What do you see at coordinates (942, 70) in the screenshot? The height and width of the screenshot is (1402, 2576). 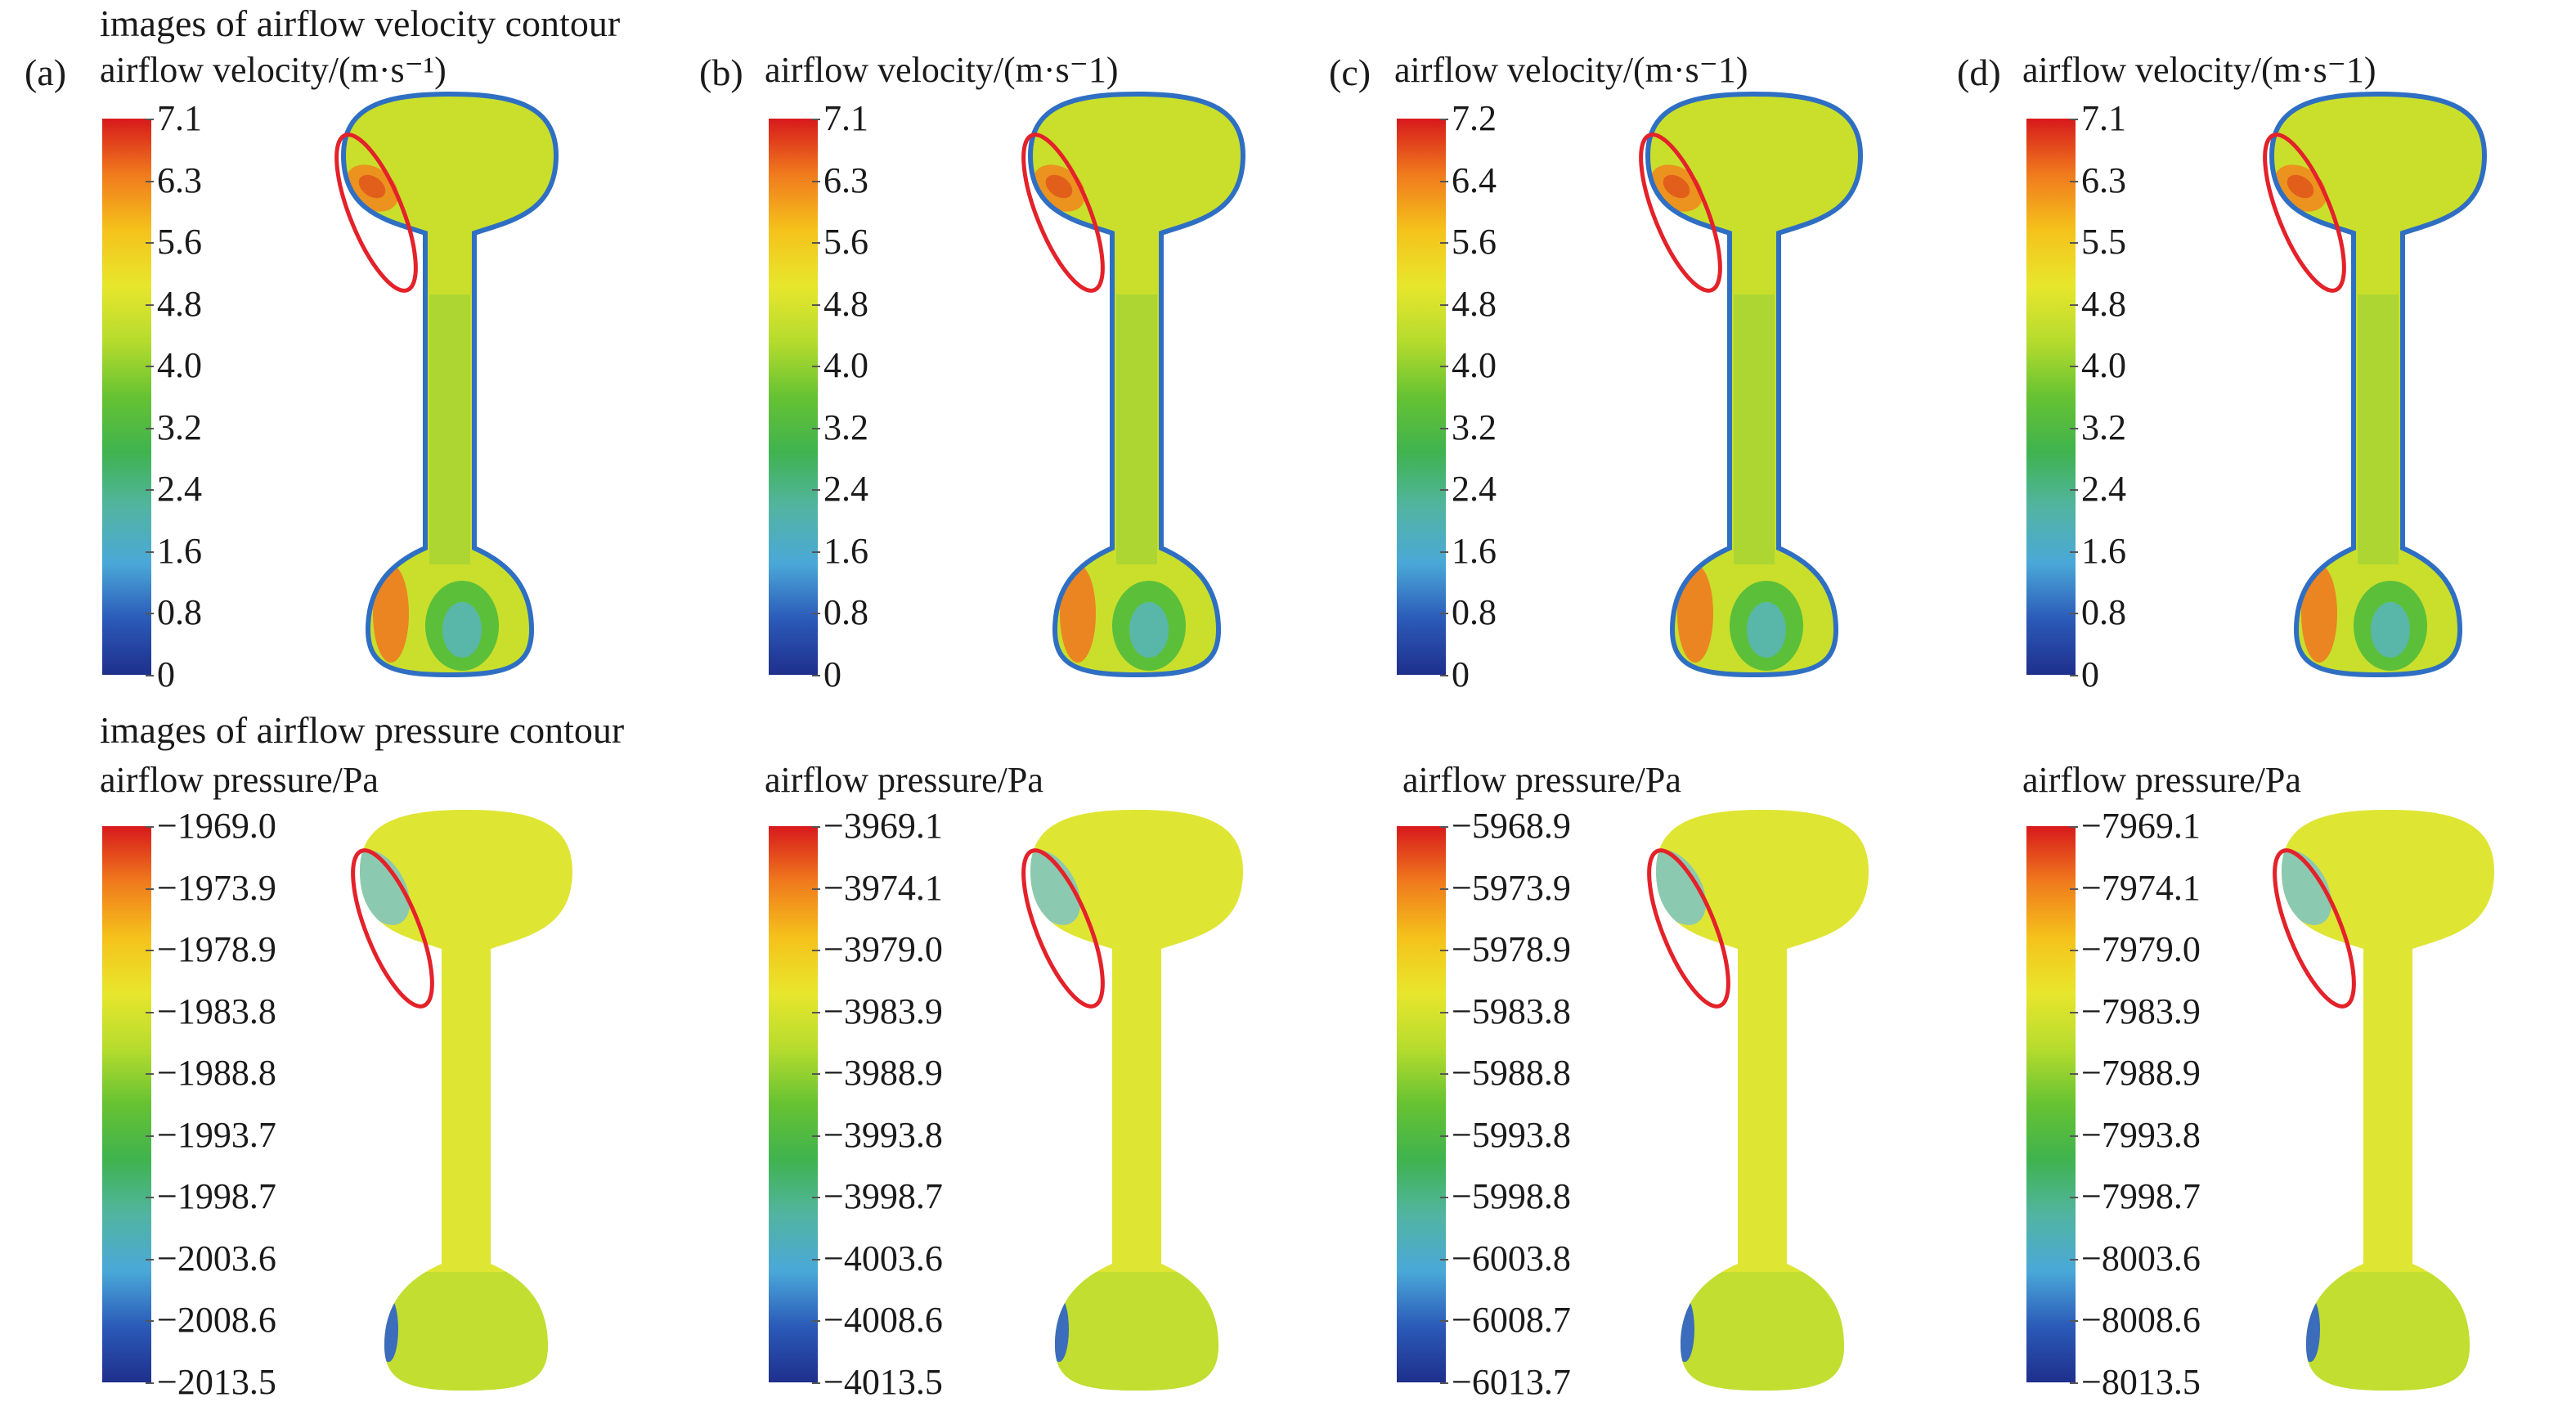 I see `velocity-axis-title-b: airflow velocity/(m·s⁻1)` at bounding box center [942, 70].